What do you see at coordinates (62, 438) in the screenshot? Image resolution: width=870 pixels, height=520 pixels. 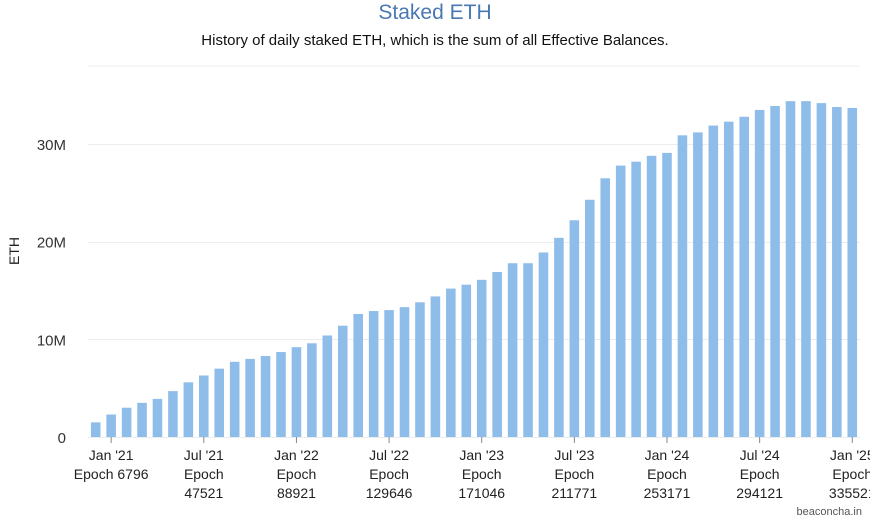 I see `y-tick-label: 0` at bounding box center [62, 438].